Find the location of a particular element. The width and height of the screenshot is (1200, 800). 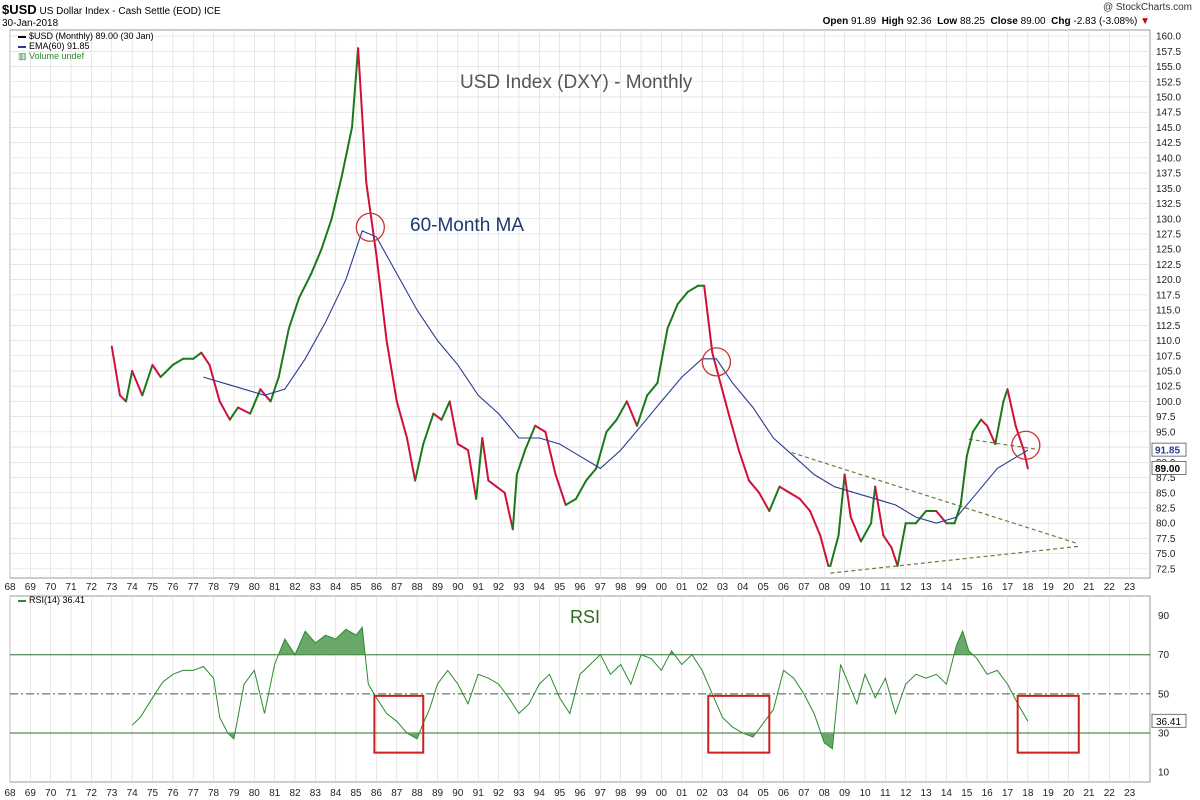

rsi-overbought-fill is located at coordinates (580, 641).